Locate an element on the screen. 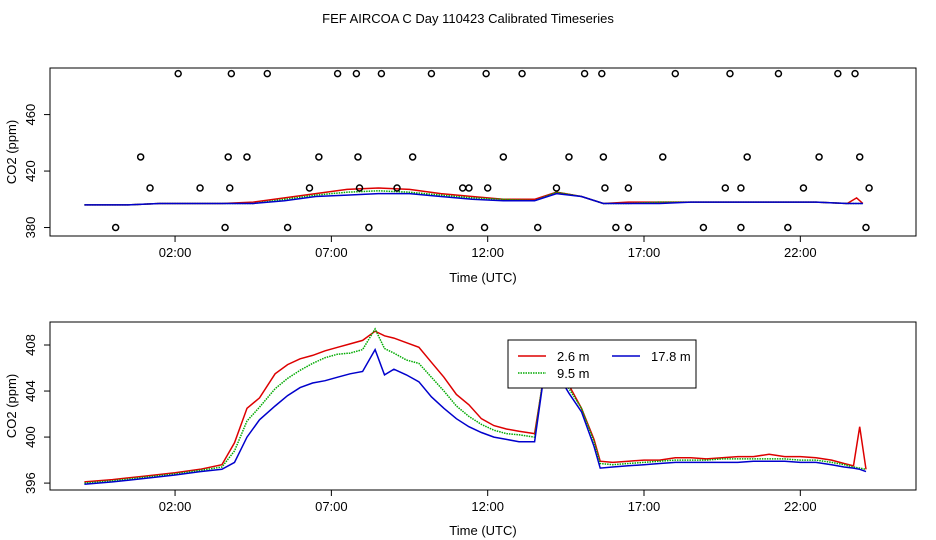 This screenshot has width=936, height=540. top-y-axis: 380 420 460 is located at coordinates (36, 171).